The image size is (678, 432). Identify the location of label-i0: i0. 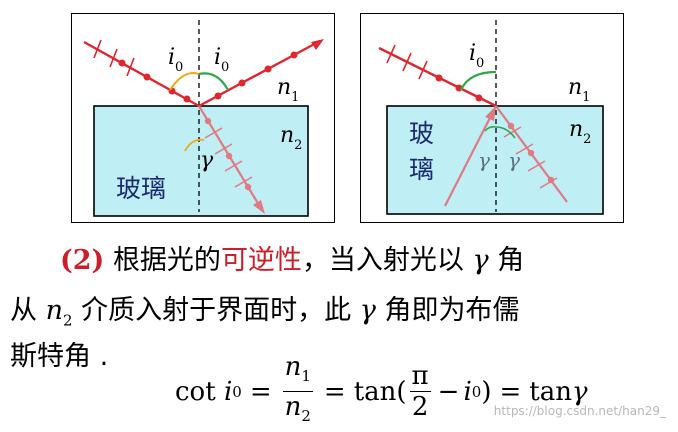
(476, 56).